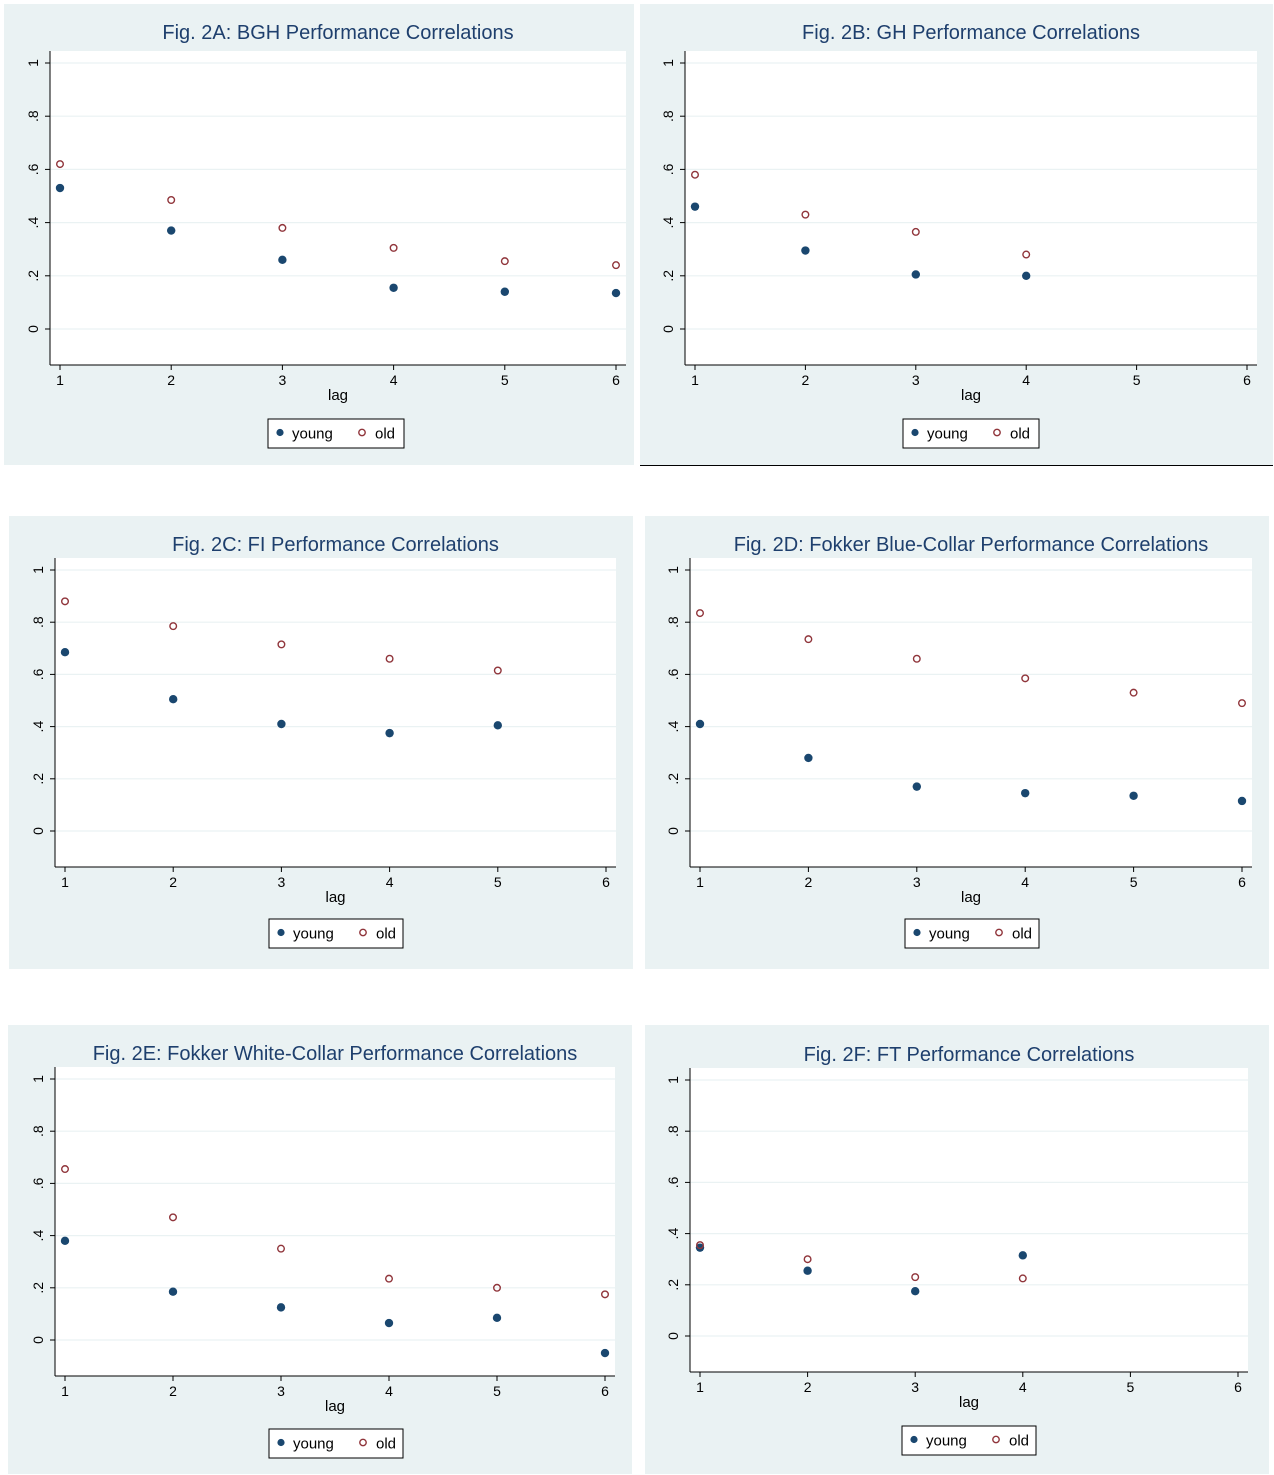 The image size is (1274, 1475). Describe the element at coordinates (335, 545) in the screenshot. I see `chart-title: Fig. 2C: FI Performance Correlations` at that location.